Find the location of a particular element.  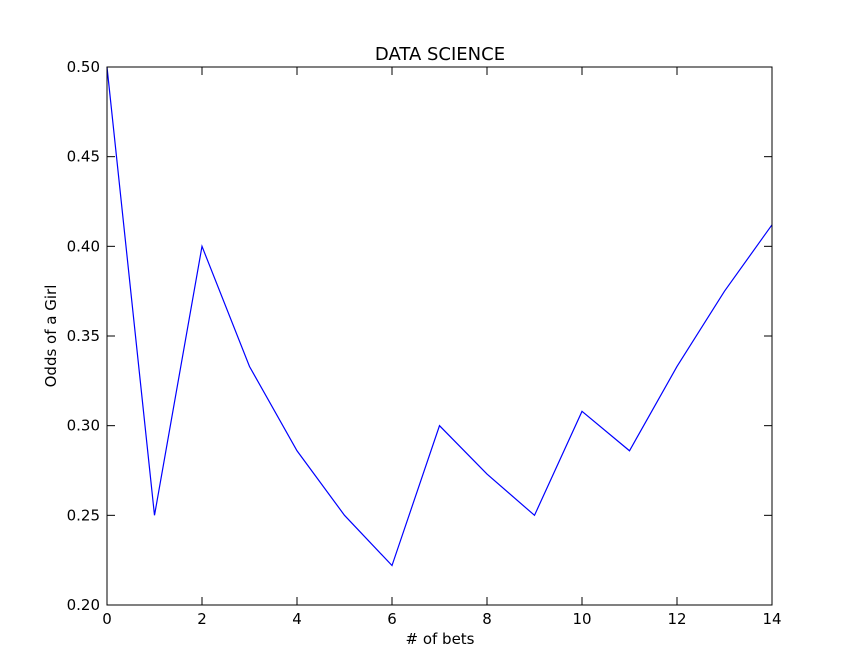

x-tick-label: 14 is located at coordinates (771, 619).